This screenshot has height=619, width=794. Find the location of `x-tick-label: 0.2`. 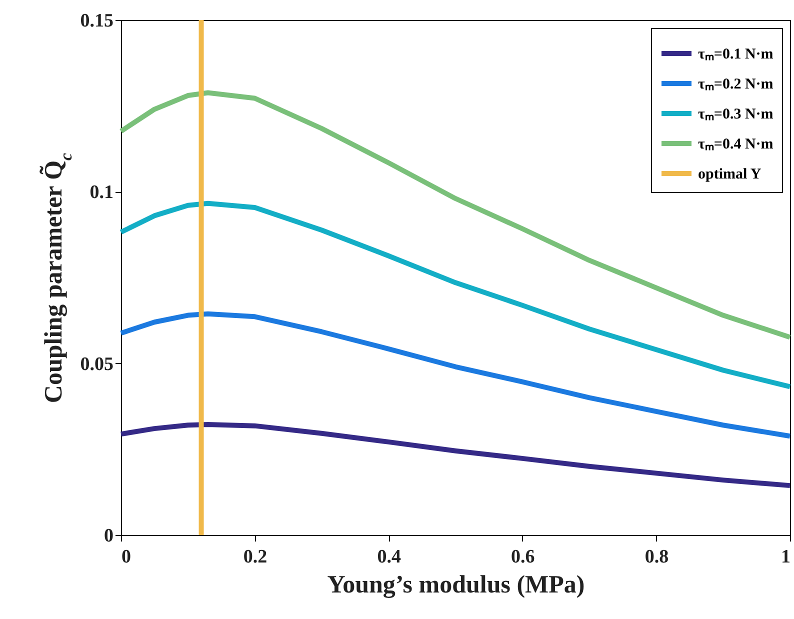

x-tick-label: 0.2 is located at coordinates (255, 557).